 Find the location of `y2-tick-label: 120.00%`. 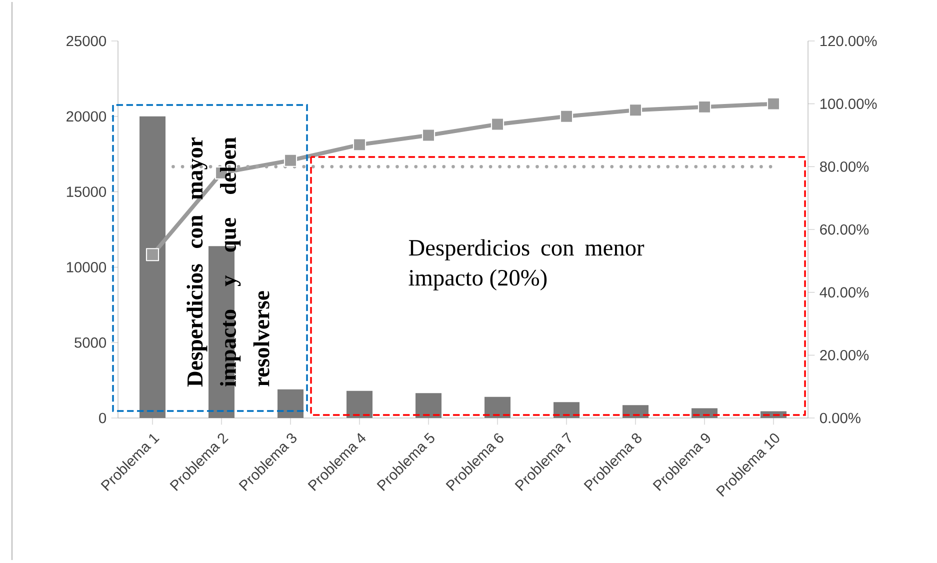

y2-tick-label: 120.00% is located at coordinates (848, 41).